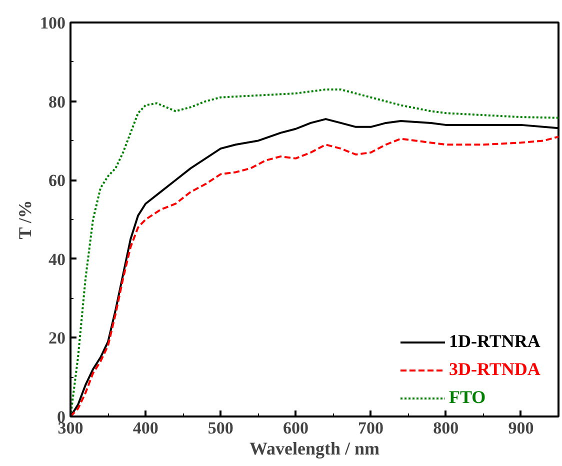 The height and width of the screenshot is (466, 562). What do you see at coordinates (145, 428) in the screenshot?
I see `x-tick-label: 400` at bounding box center [145, 428].